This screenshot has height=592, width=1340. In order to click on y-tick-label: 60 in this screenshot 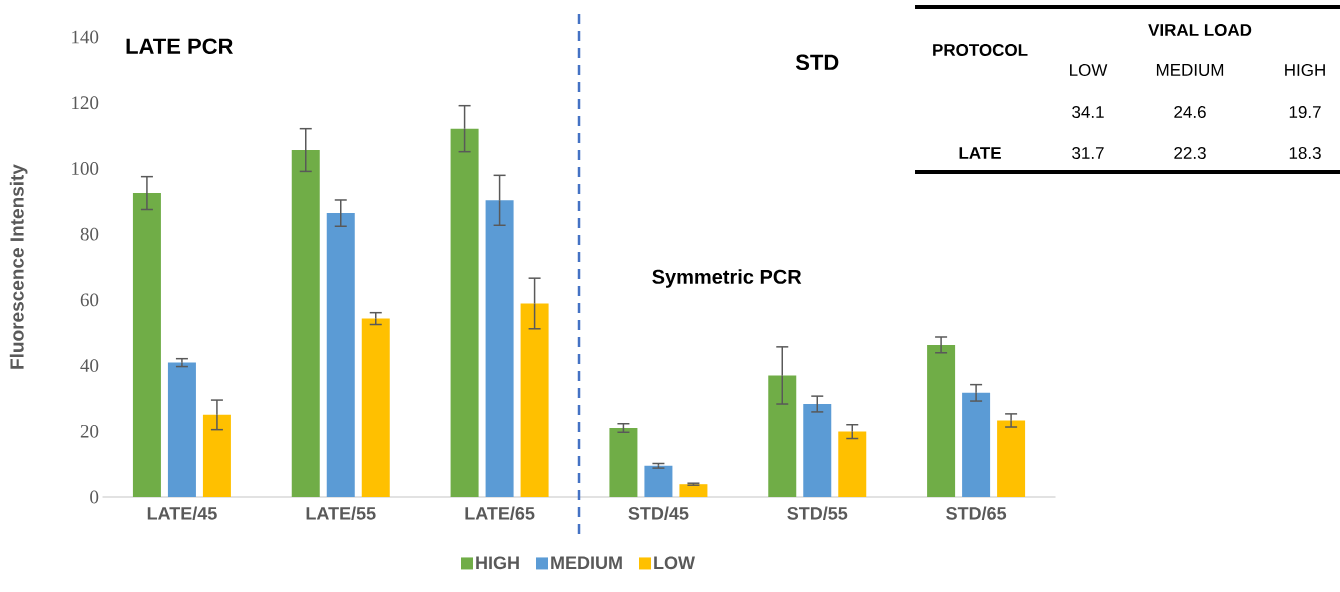, I will do `click(89, 300)`.